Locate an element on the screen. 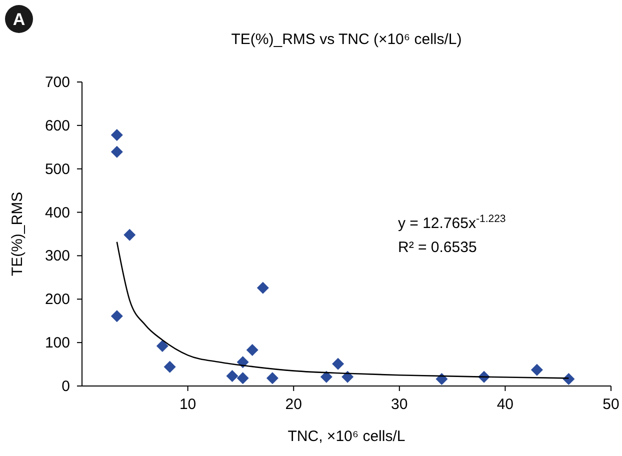 This screenshot has width=622, height=456. x-tick-label: 40 is located at coordinates (505, 404).